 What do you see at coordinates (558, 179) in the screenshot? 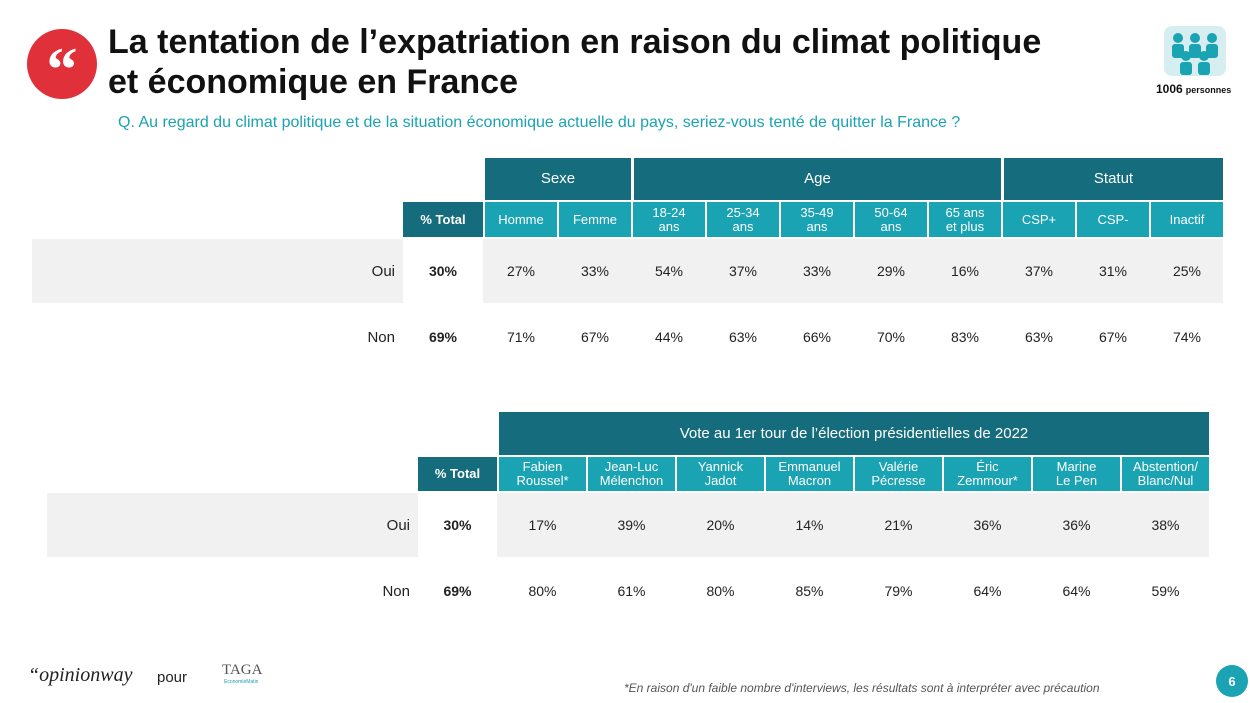
I see `group-header: Sexe` at bounding box center [558, 179].